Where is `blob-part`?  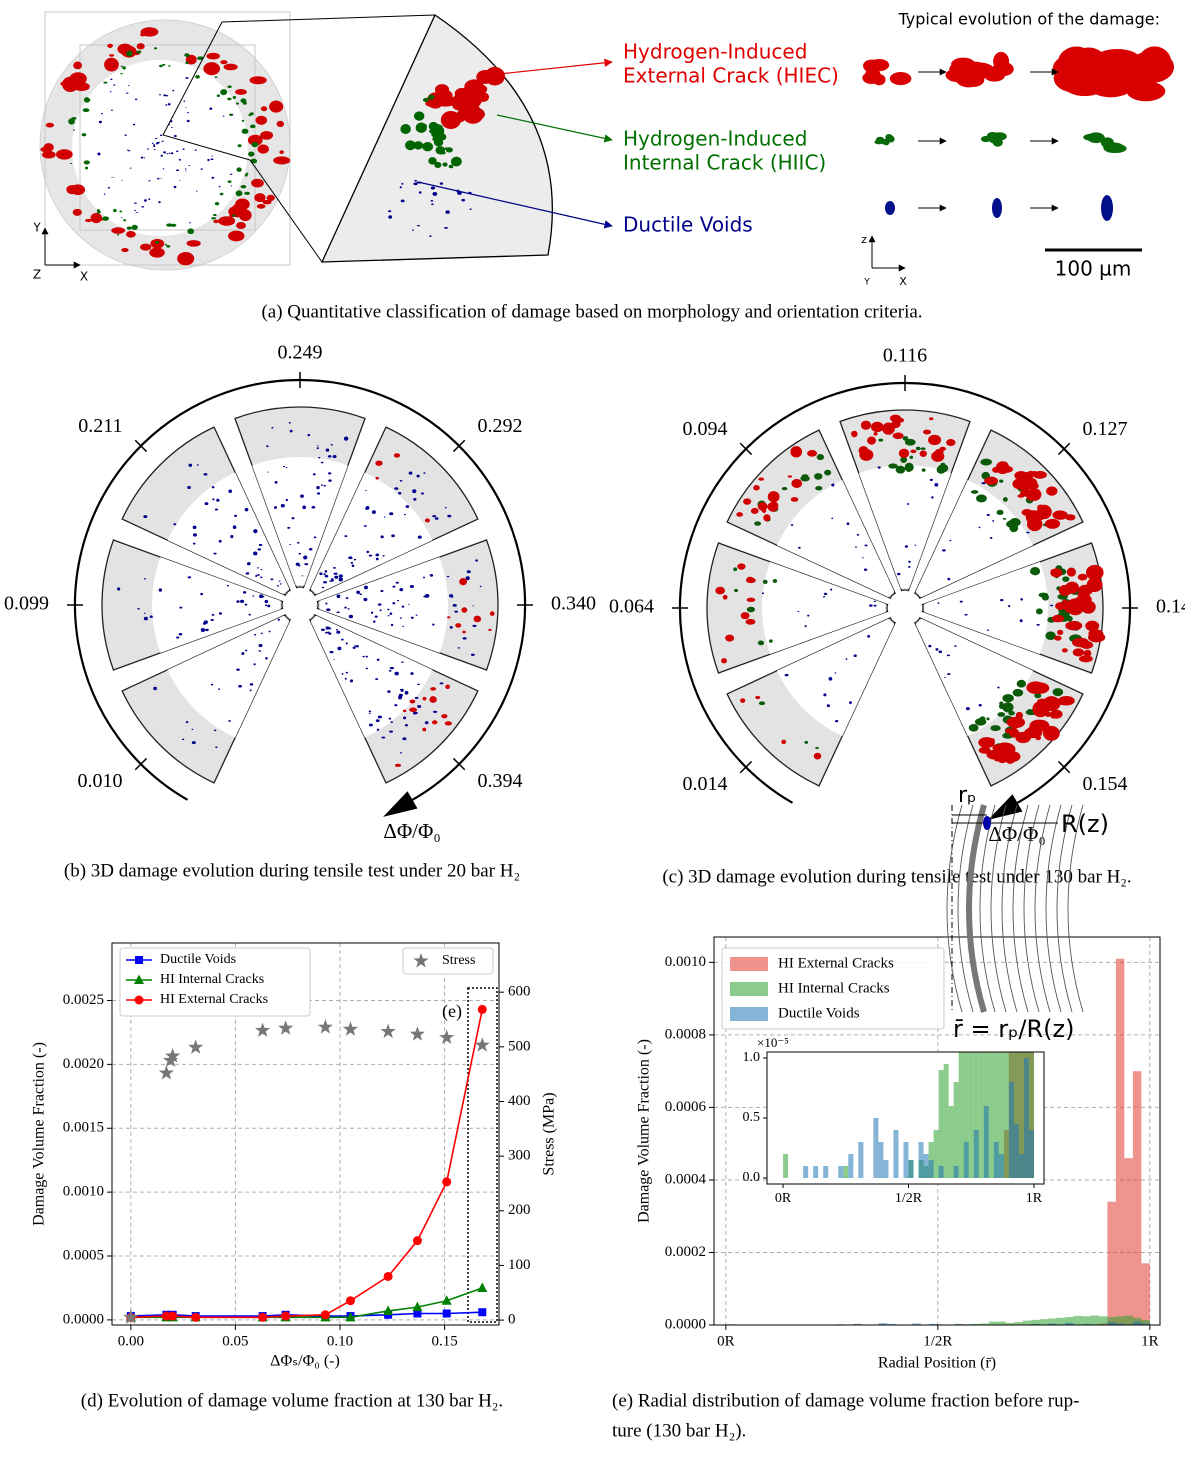
blob-part is located at coordinates (1003, 69).